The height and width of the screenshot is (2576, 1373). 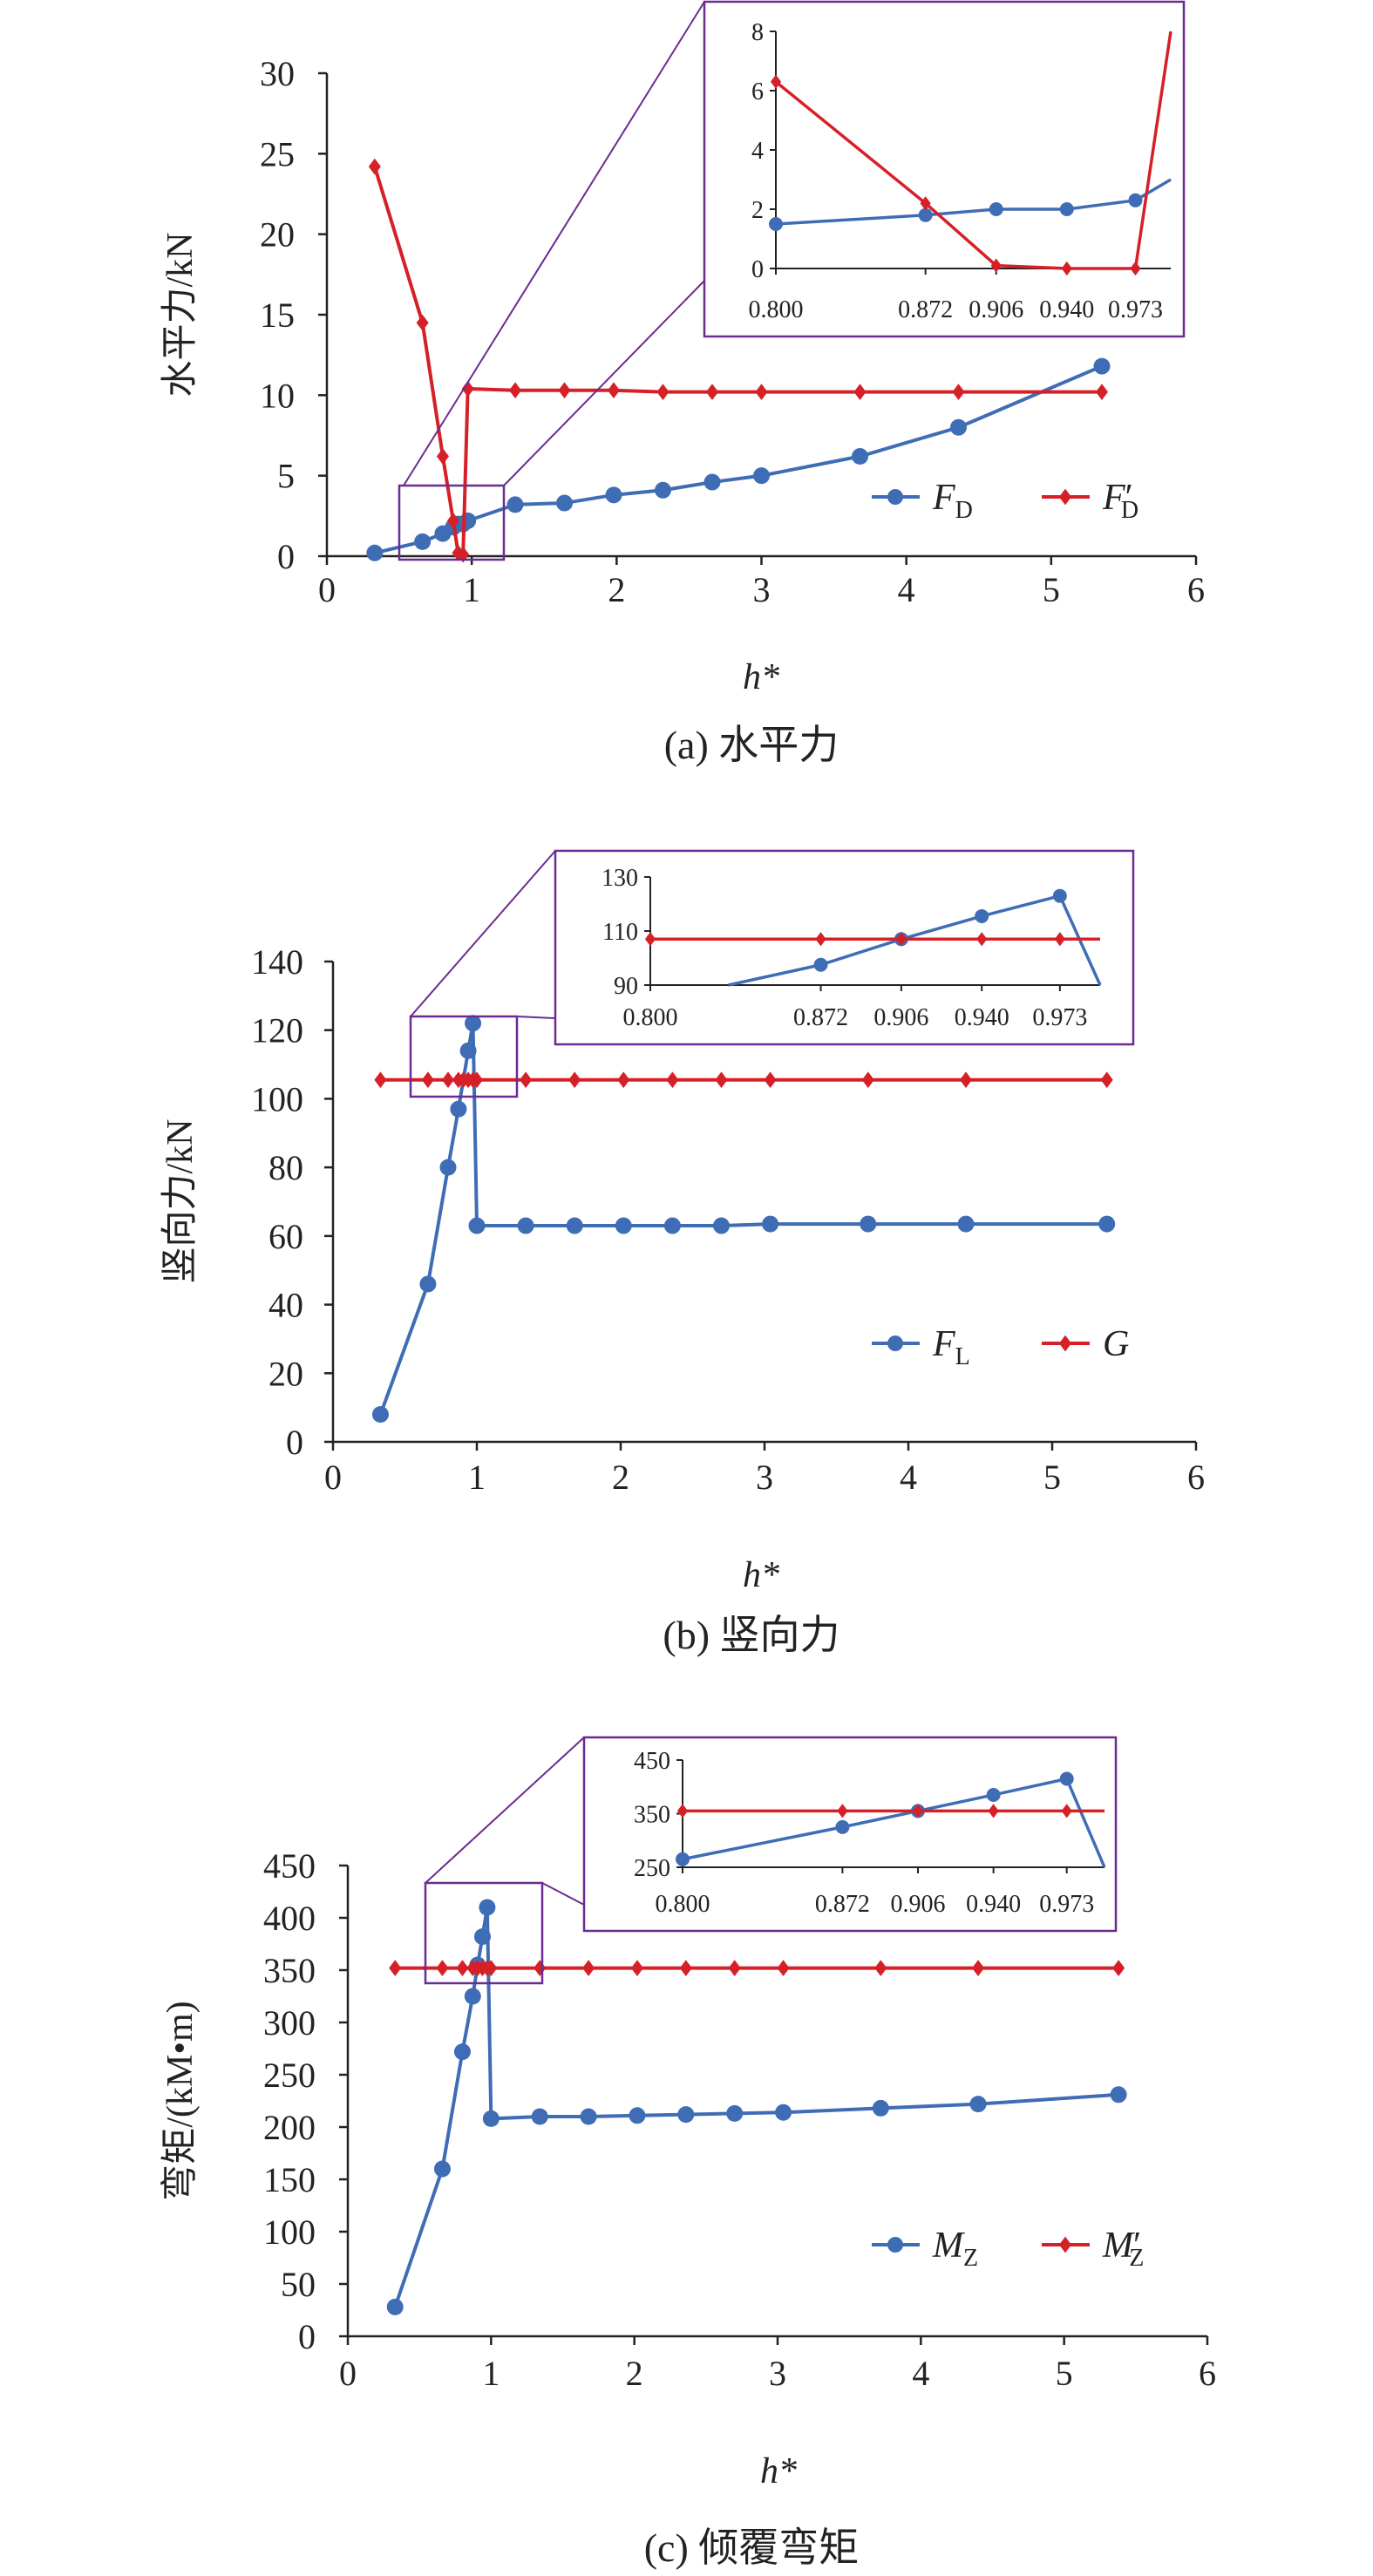 I want to click on legend-label: FL, so click(x=951, y=1347).